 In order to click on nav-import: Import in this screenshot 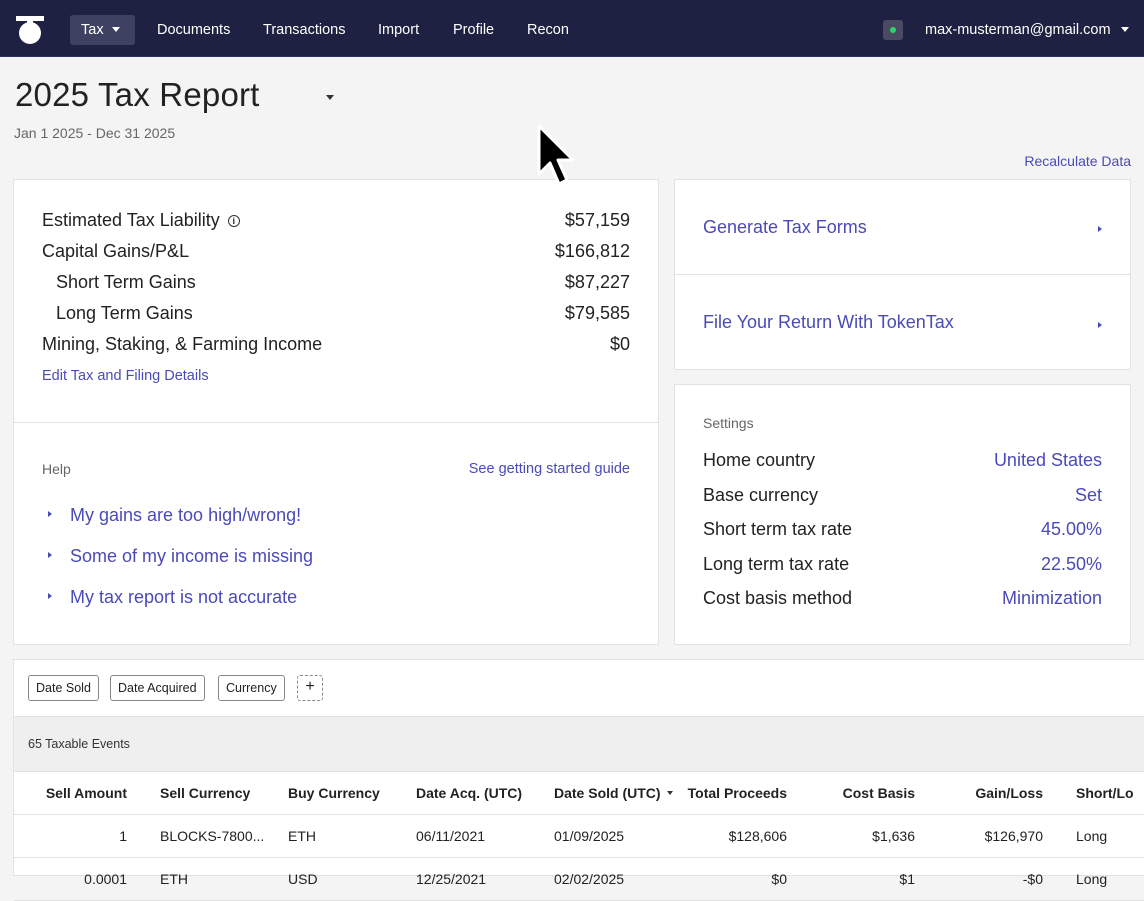, I will do `click(399, 30)`.